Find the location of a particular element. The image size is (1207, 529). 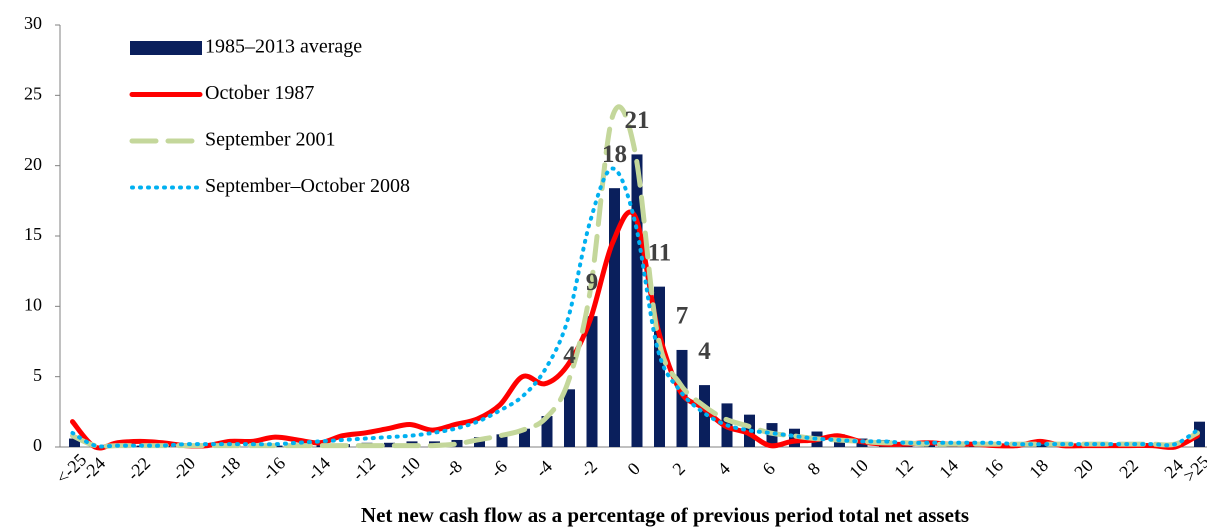

x-tick-label: 10 is located at coordinates (858, 468).